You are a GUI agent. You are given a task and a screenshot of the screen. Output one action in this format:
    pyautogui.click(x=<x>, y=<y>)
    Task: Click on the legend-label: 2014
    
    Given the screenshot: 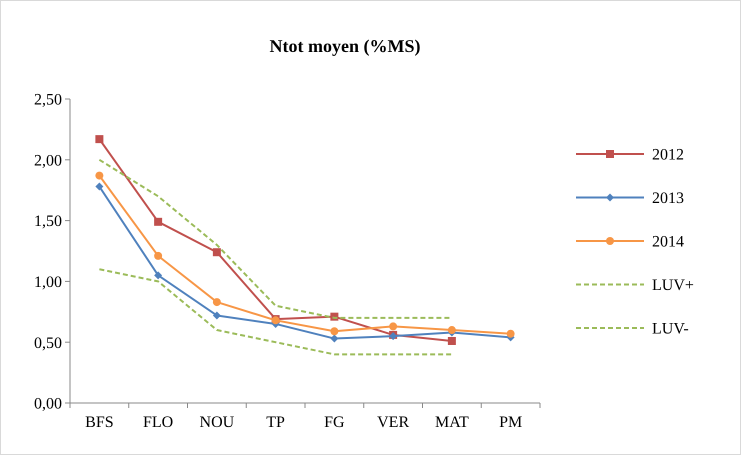 What is the action you would take?
    pyautogui.click(x=668, y=242)
    